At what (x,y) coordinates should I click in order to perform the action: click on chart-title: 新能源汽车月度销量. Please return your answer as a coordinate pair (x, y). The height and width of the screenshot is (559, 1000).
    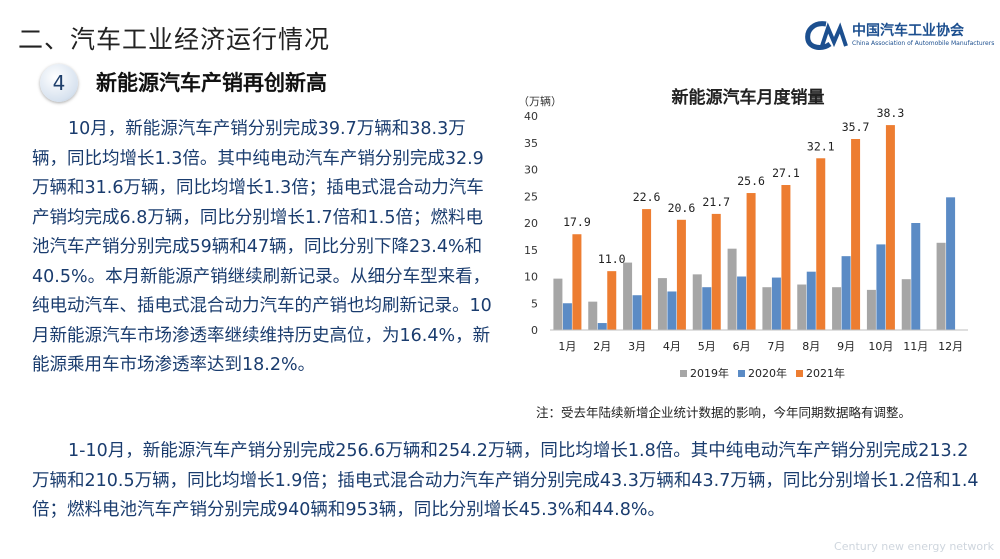
    Looking at the image, I should click on (748, 97).